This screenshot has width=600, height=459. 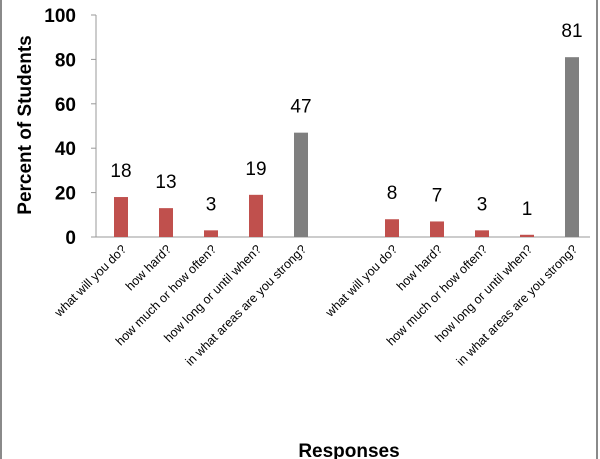 I want to click on y-tick-label: 100, so click(x=60, y=16).